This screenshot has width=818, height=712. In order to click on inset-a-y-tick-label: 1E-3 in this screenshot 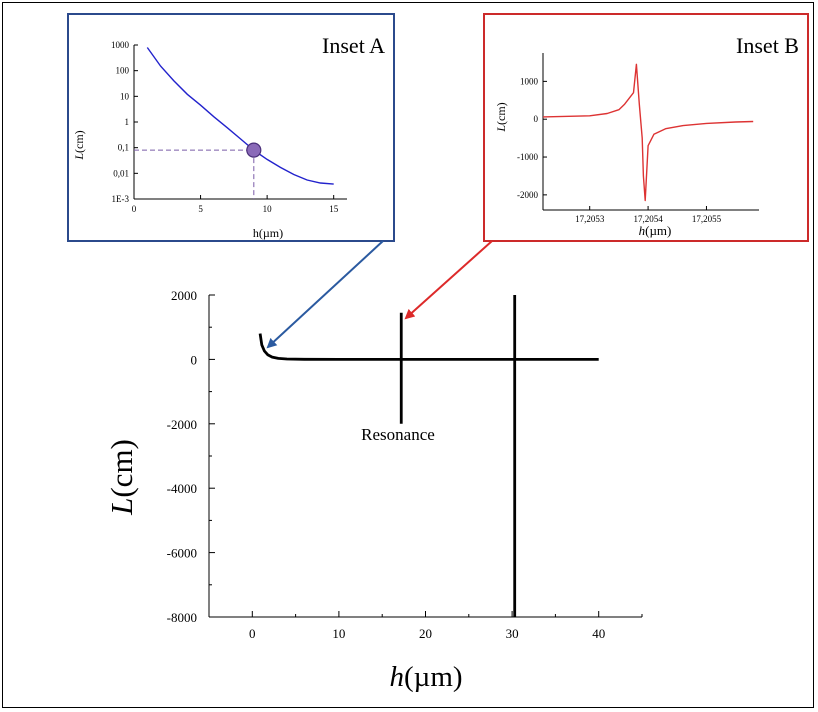, I will do `click(121, 199)`.